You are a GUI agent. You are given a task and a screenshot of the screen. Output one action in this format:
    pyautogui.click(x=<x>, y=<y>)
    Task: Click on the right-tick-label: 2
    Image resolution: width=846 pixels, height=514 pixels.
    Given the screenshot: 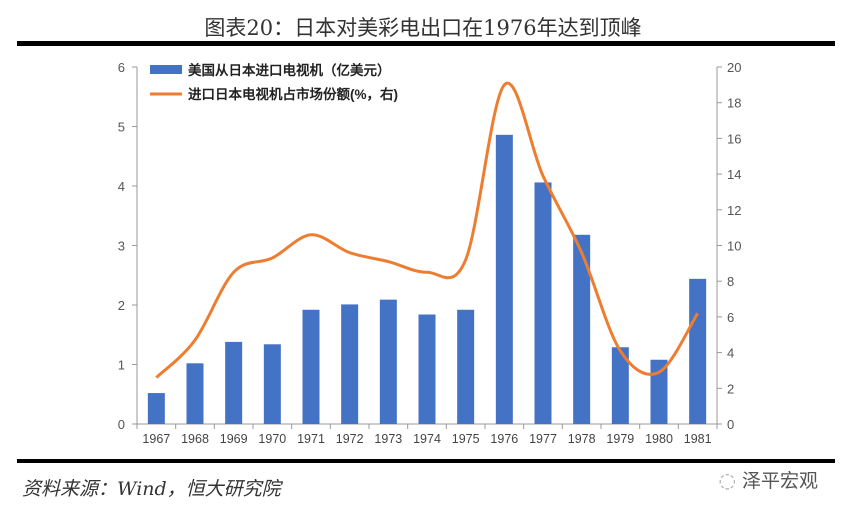 What is the action you would take?
    pyautogui.click(x=730, y=388)
    